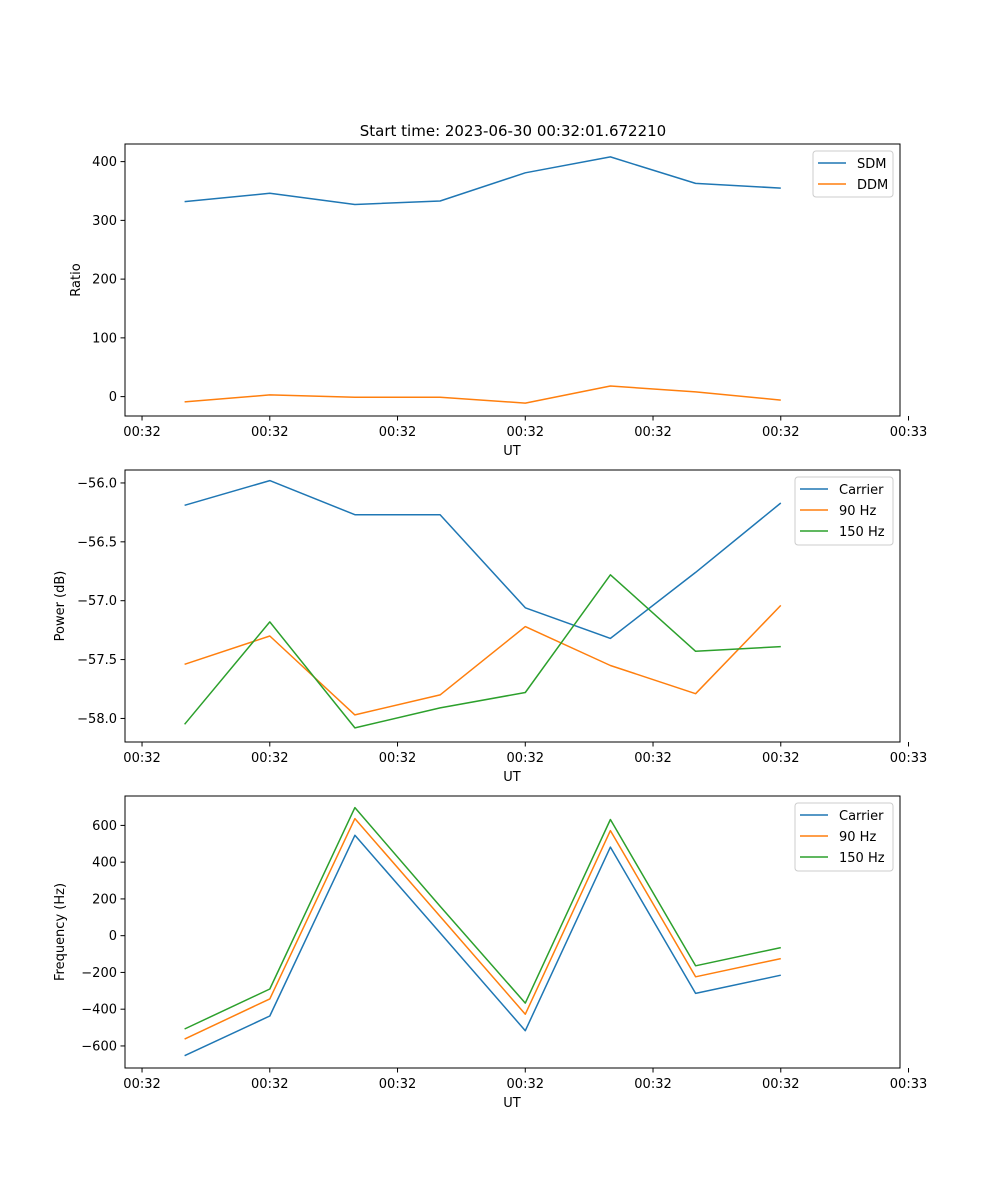 Image resolution: width=1000 pixels, height=1200 pixels. What do you see at coordinates (99, 1046) in the screenshot?
I see `y-tick-label: −600` at bounding box center [99, 1046].